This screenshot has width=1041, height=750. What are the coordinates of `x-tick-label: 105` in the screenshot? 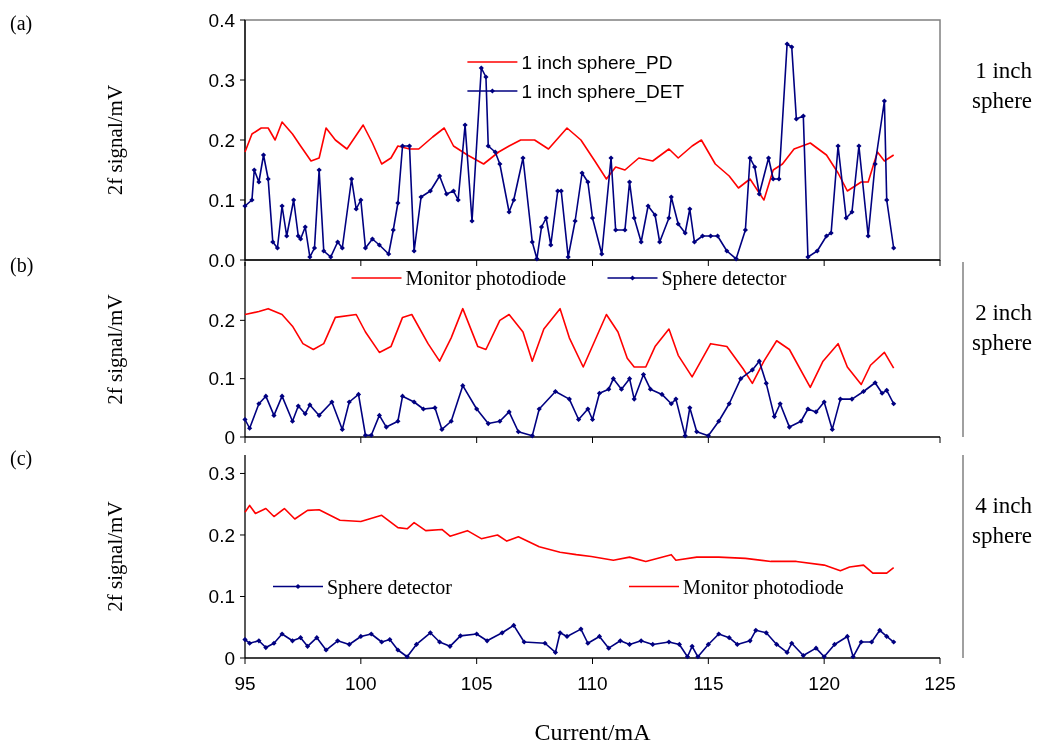 It's located at (476, 683).